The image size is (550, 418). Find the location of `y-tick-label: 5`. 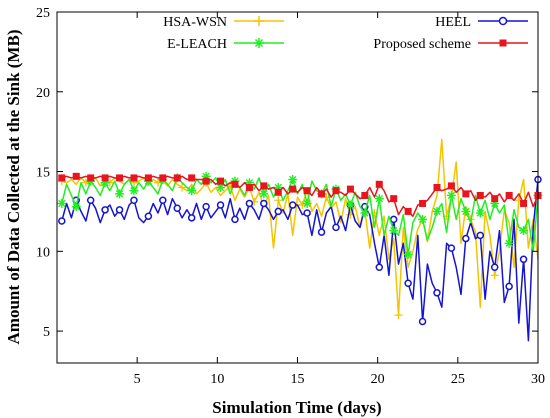

y-tick-label: 5 is located at coordinates (46, 332).